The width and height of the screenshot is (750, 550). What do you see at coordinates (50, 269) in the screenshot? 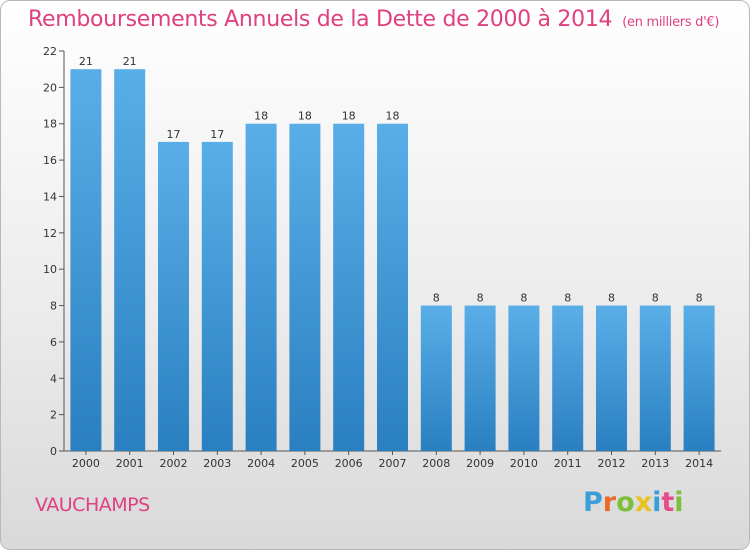
I see `y-tick-label: 10` at bounding box center [50, 269].